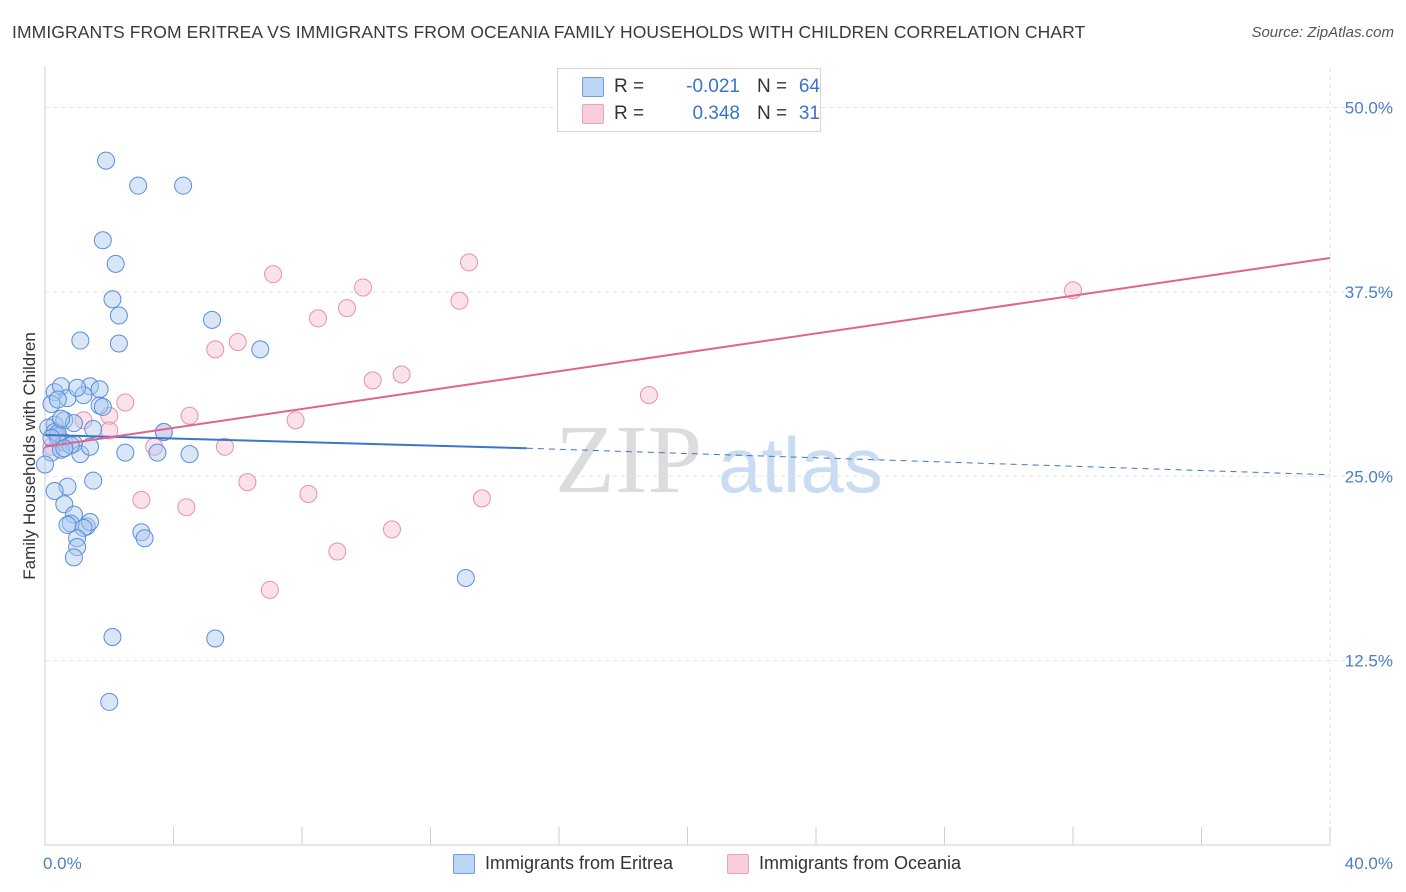 The width and height of the screenshot is (1406, 892). Describe the element at coordinates (1369, 661) in the screenshot. I see `y-tick-label: 12.5%` at that location.